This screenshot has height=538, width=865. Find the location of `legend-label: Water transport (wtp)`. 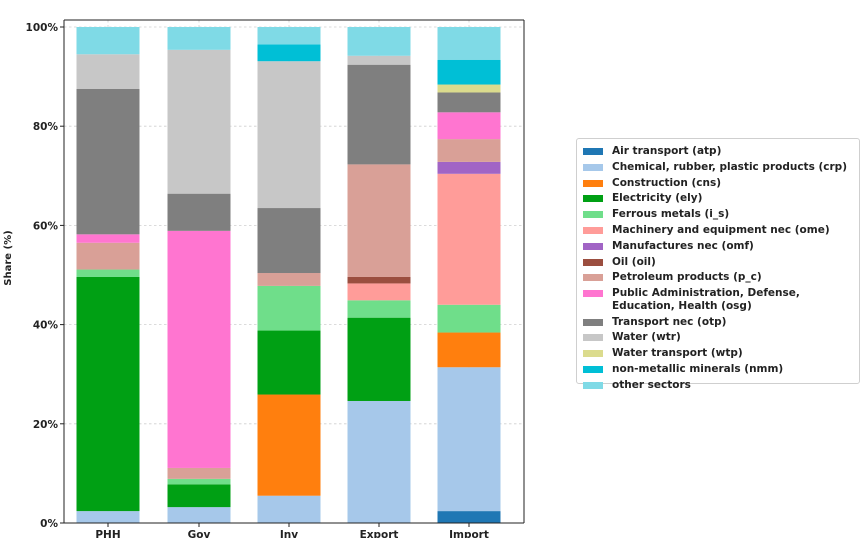

legend-label: Water transport (wtp) is located at coordinates (677, 353).